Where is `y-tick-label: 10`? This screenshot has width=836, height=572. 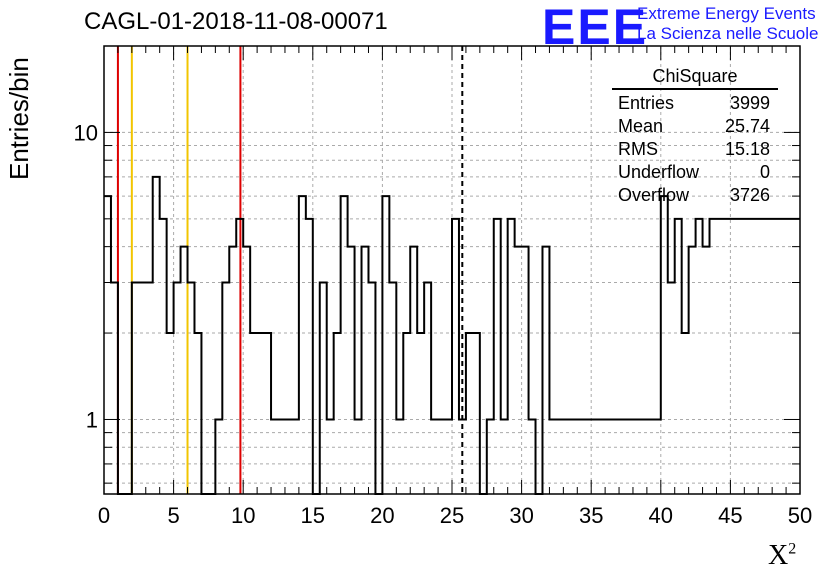 y-tick-label: 10 is located at coordinates (86, 132).